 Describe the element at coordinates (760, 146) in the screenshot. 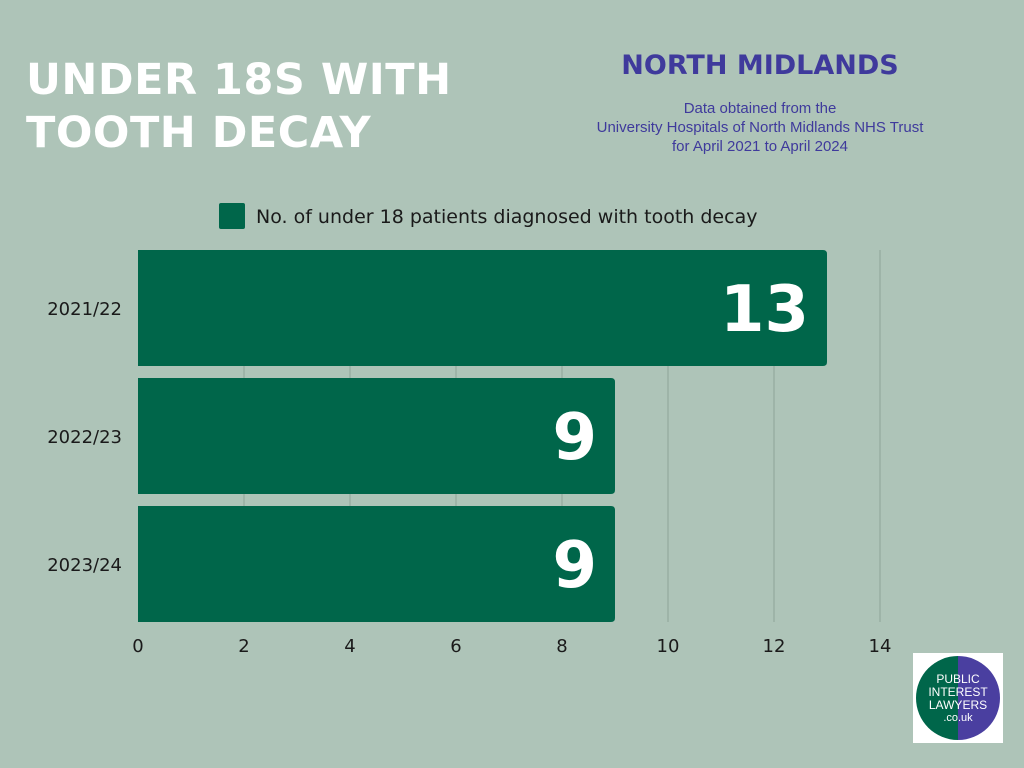

I see `source-line-3: for April 2021 to April 2024` at that location.